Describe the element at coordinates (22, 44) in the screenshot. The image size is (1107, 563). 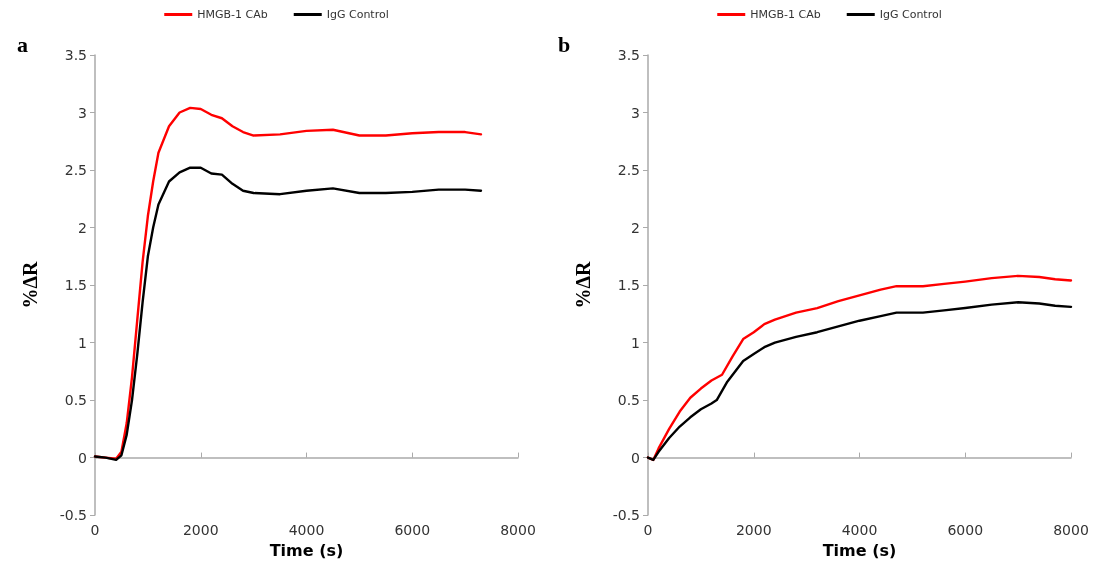
I see `chart-title: a` at that location.